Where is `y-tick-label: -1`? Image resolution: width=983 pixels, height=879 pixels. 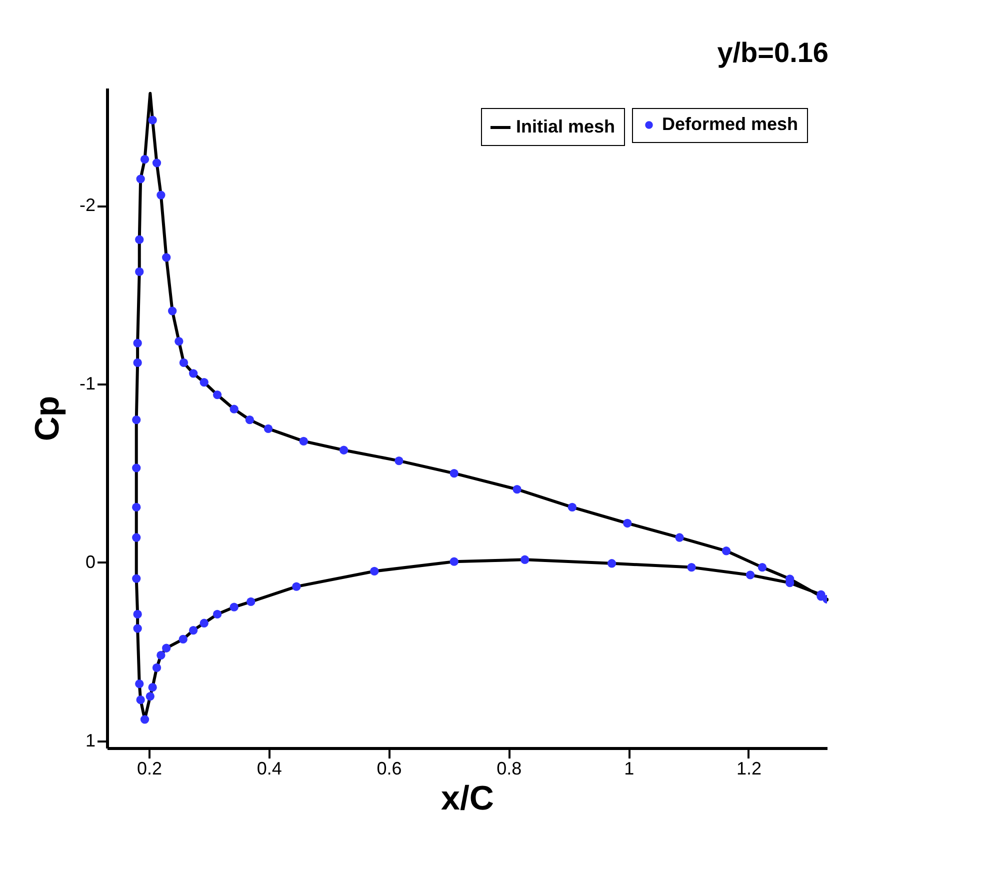 y-tick-label: -1 is located at coordinates (87, 384).